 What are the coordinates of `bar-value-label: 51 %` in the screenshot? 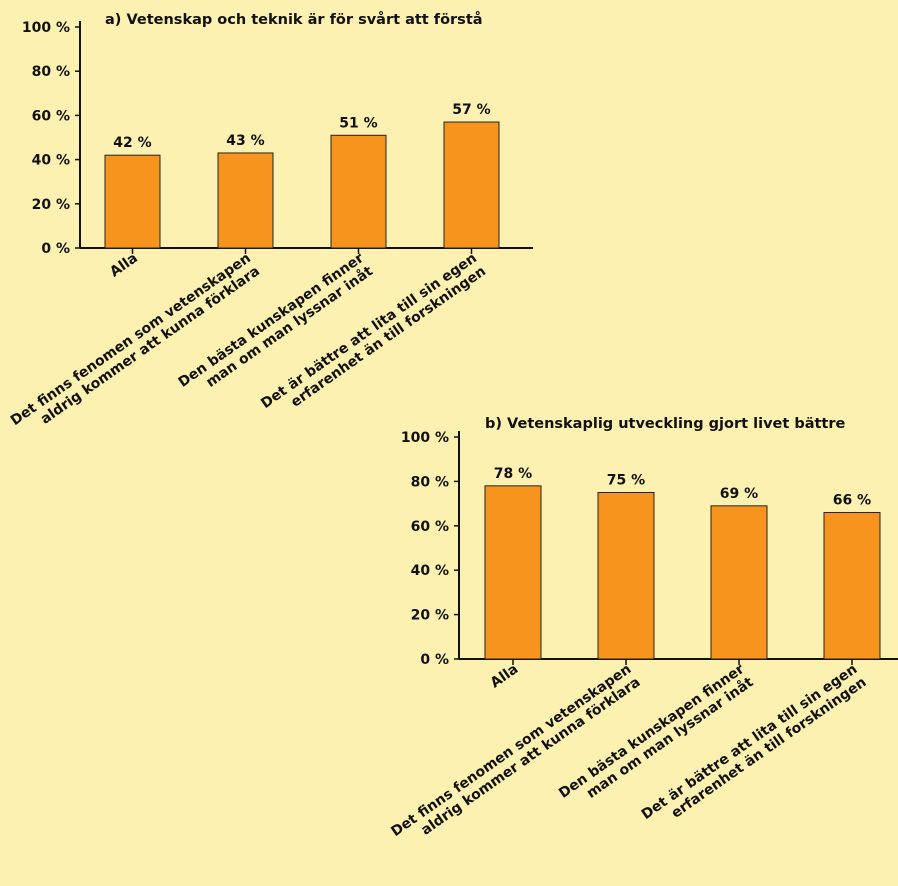 It's located at (358, 123).